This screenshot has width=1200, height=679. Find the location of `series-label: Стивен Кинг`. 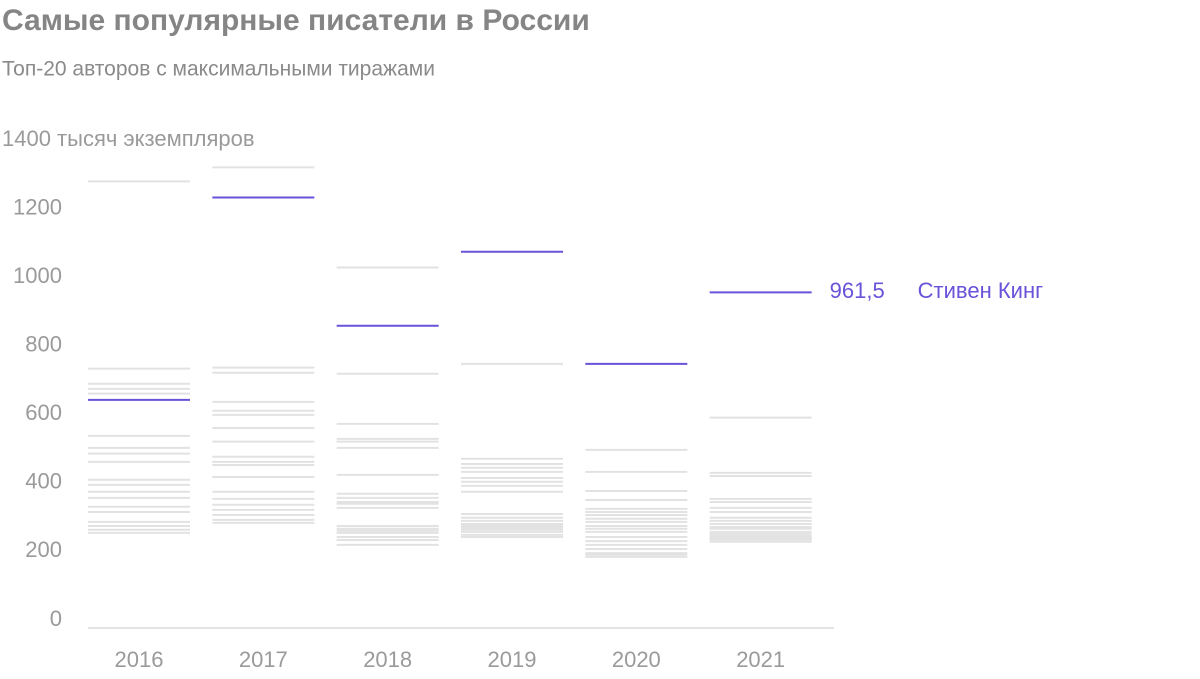

series-label: Стивен Кинг is located at coordinates (980, 290).